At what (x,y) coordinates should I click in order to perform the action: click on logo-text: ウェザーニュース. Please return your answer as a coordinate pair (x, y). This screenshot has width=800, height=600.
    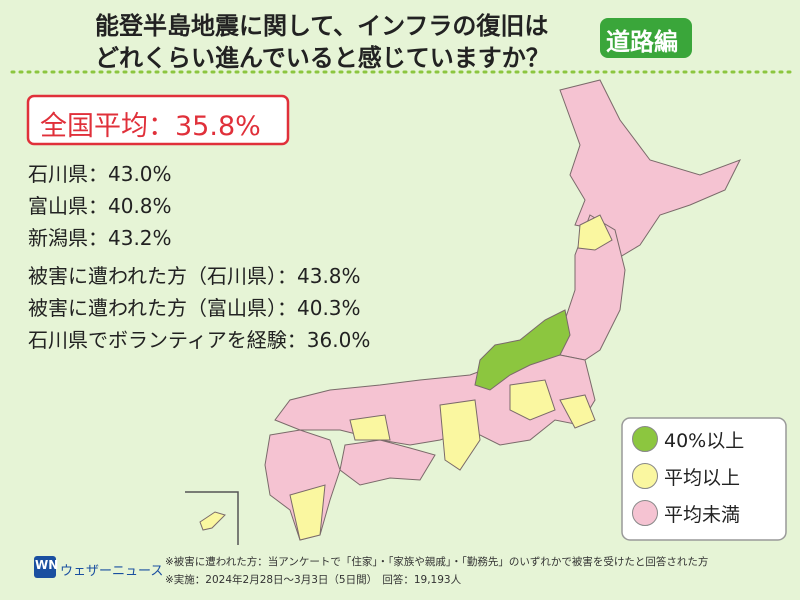
    Looking at the image, I should click on (112, 571).